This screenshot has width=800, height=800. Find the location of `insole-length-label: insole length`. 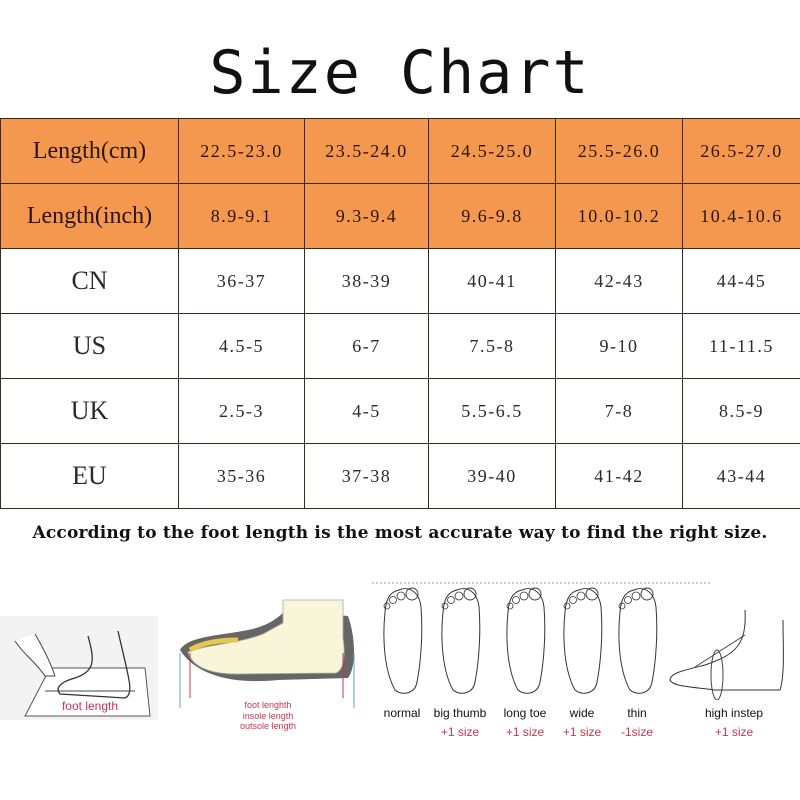

insole-length-label: insole length is located at coordinates (268, 716).